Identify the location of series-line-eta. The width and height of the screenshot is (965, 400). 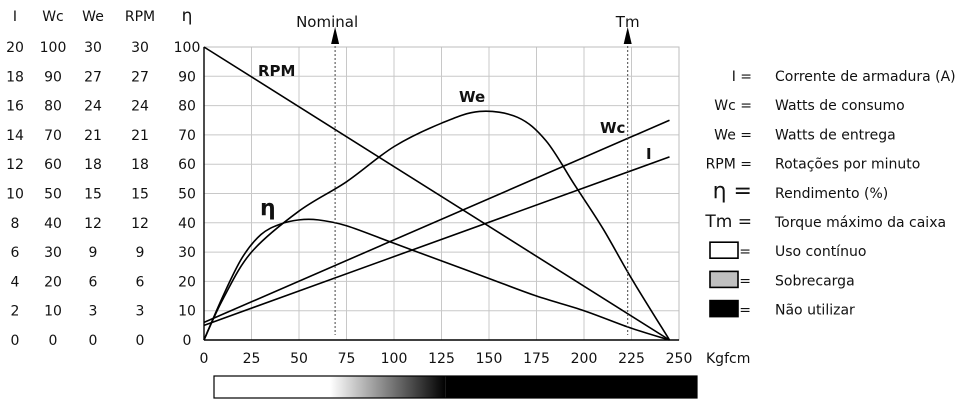
(436, 279).